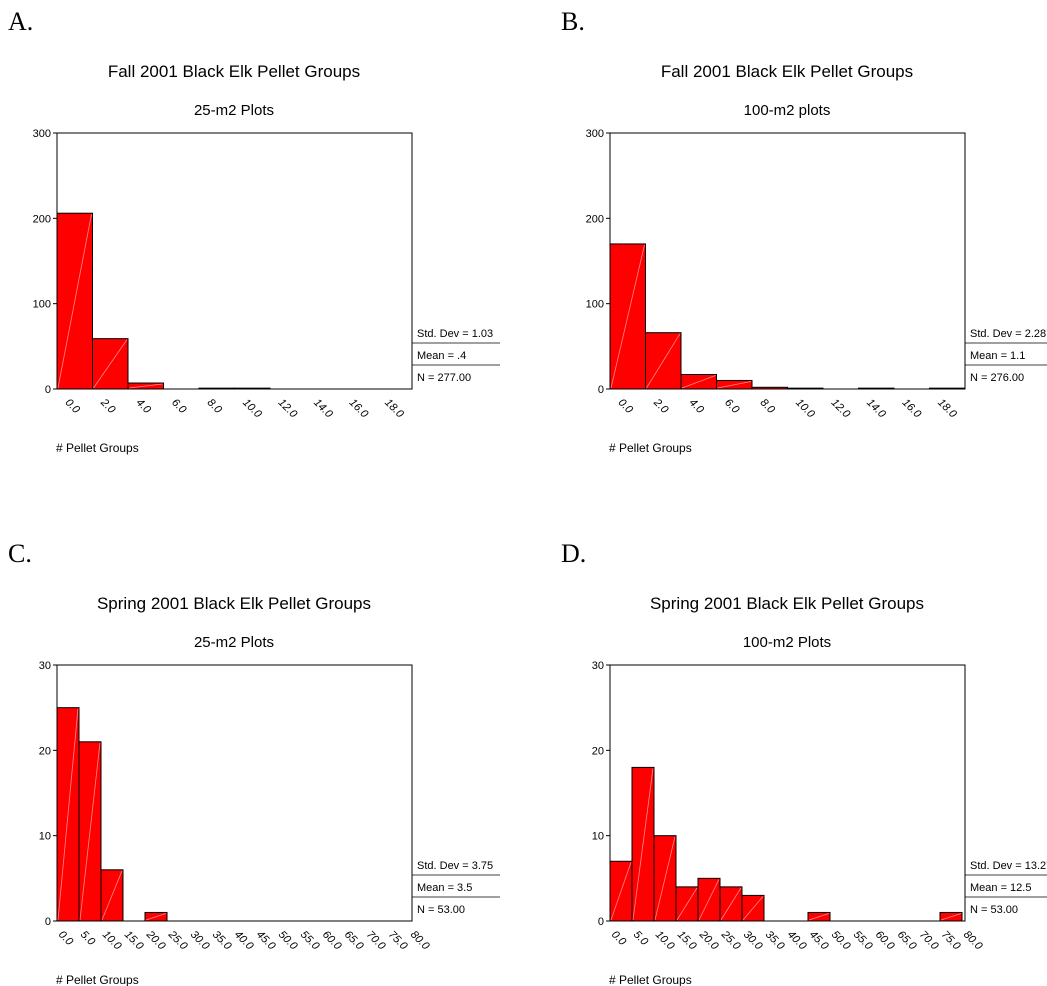 This screenshot has height=986, width=1047. Describe the element at coordinates (787, 603) in the screenshot. I see `chart-title: Spring 2001 Black Elk Pellet Groups` at that location.